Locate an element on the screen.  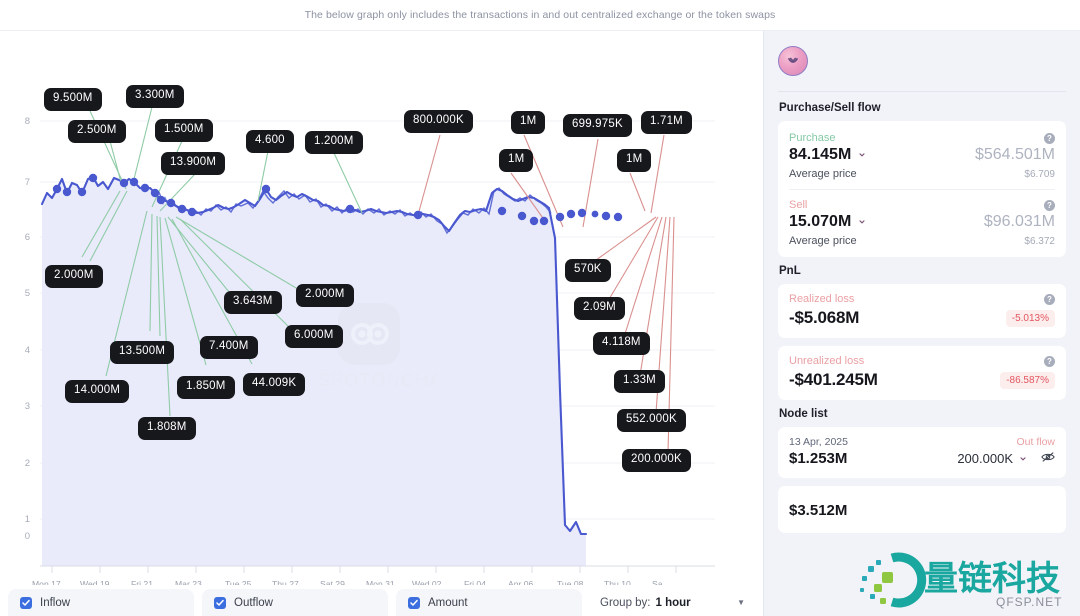
purchase-amount-value: 84.145M is located at coordinates (820, 154).